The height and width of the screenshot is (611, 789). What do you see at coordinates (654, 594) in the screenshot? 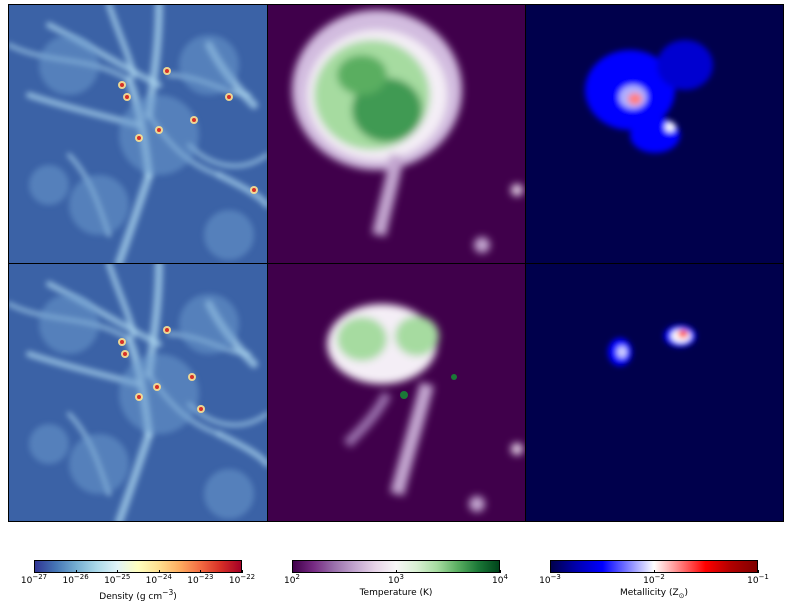
I see `colorbar-metallicity-label: Metallicity (Z⊙)` at bounding box center [654, 594].